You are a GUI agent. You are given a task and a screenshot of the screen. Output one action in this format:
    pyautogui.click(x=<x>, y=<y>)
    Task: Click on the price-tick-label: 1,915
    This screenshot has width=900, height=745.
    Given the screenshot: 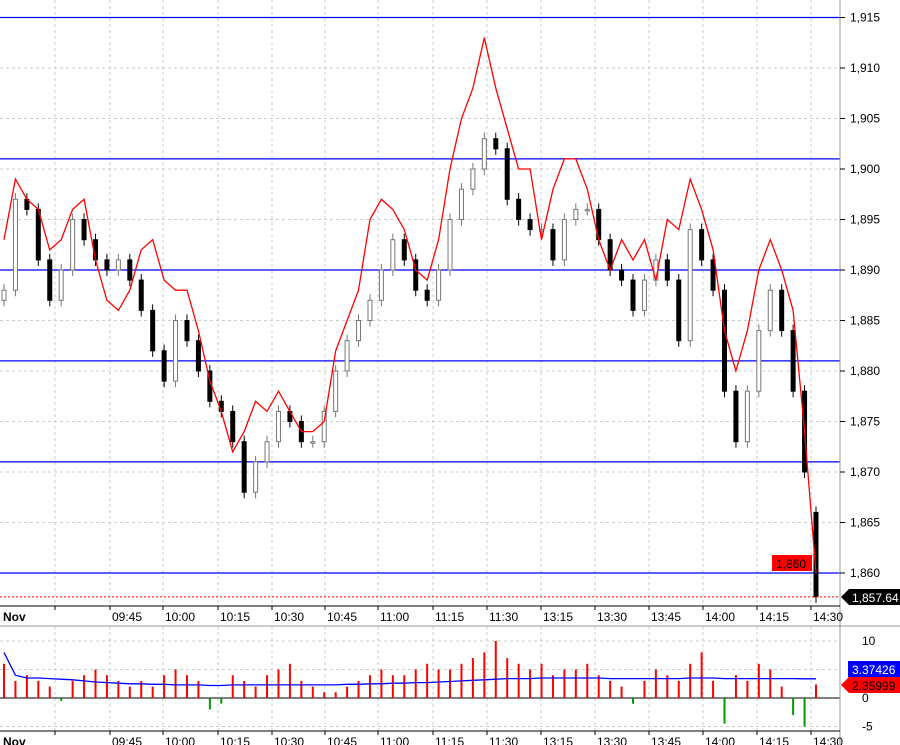 What is the action you would take?
    pyautogui.click(x=865, y=18)
    